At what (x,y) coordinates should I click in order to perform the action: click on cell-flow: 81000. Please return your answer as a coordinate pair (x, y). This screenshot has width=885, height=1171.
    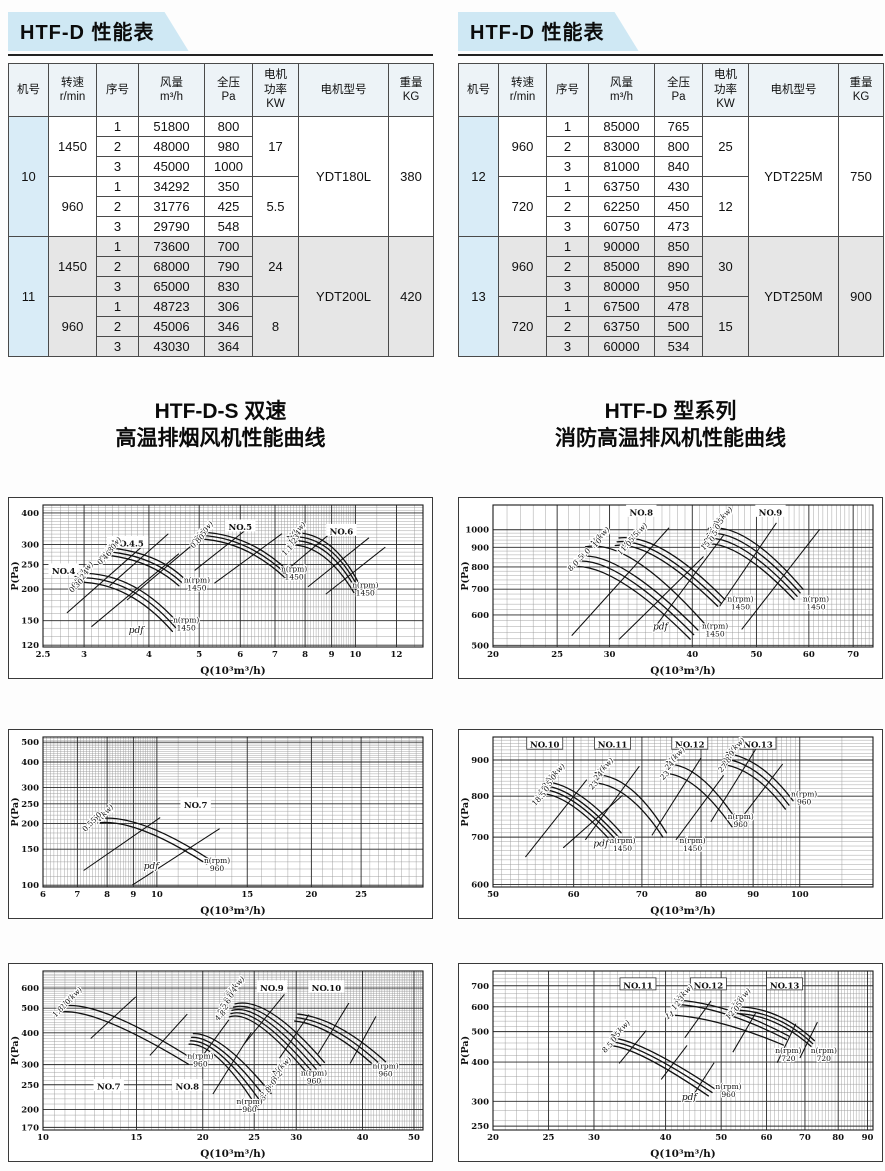
    Looking at the image, I should click on (621, 166).